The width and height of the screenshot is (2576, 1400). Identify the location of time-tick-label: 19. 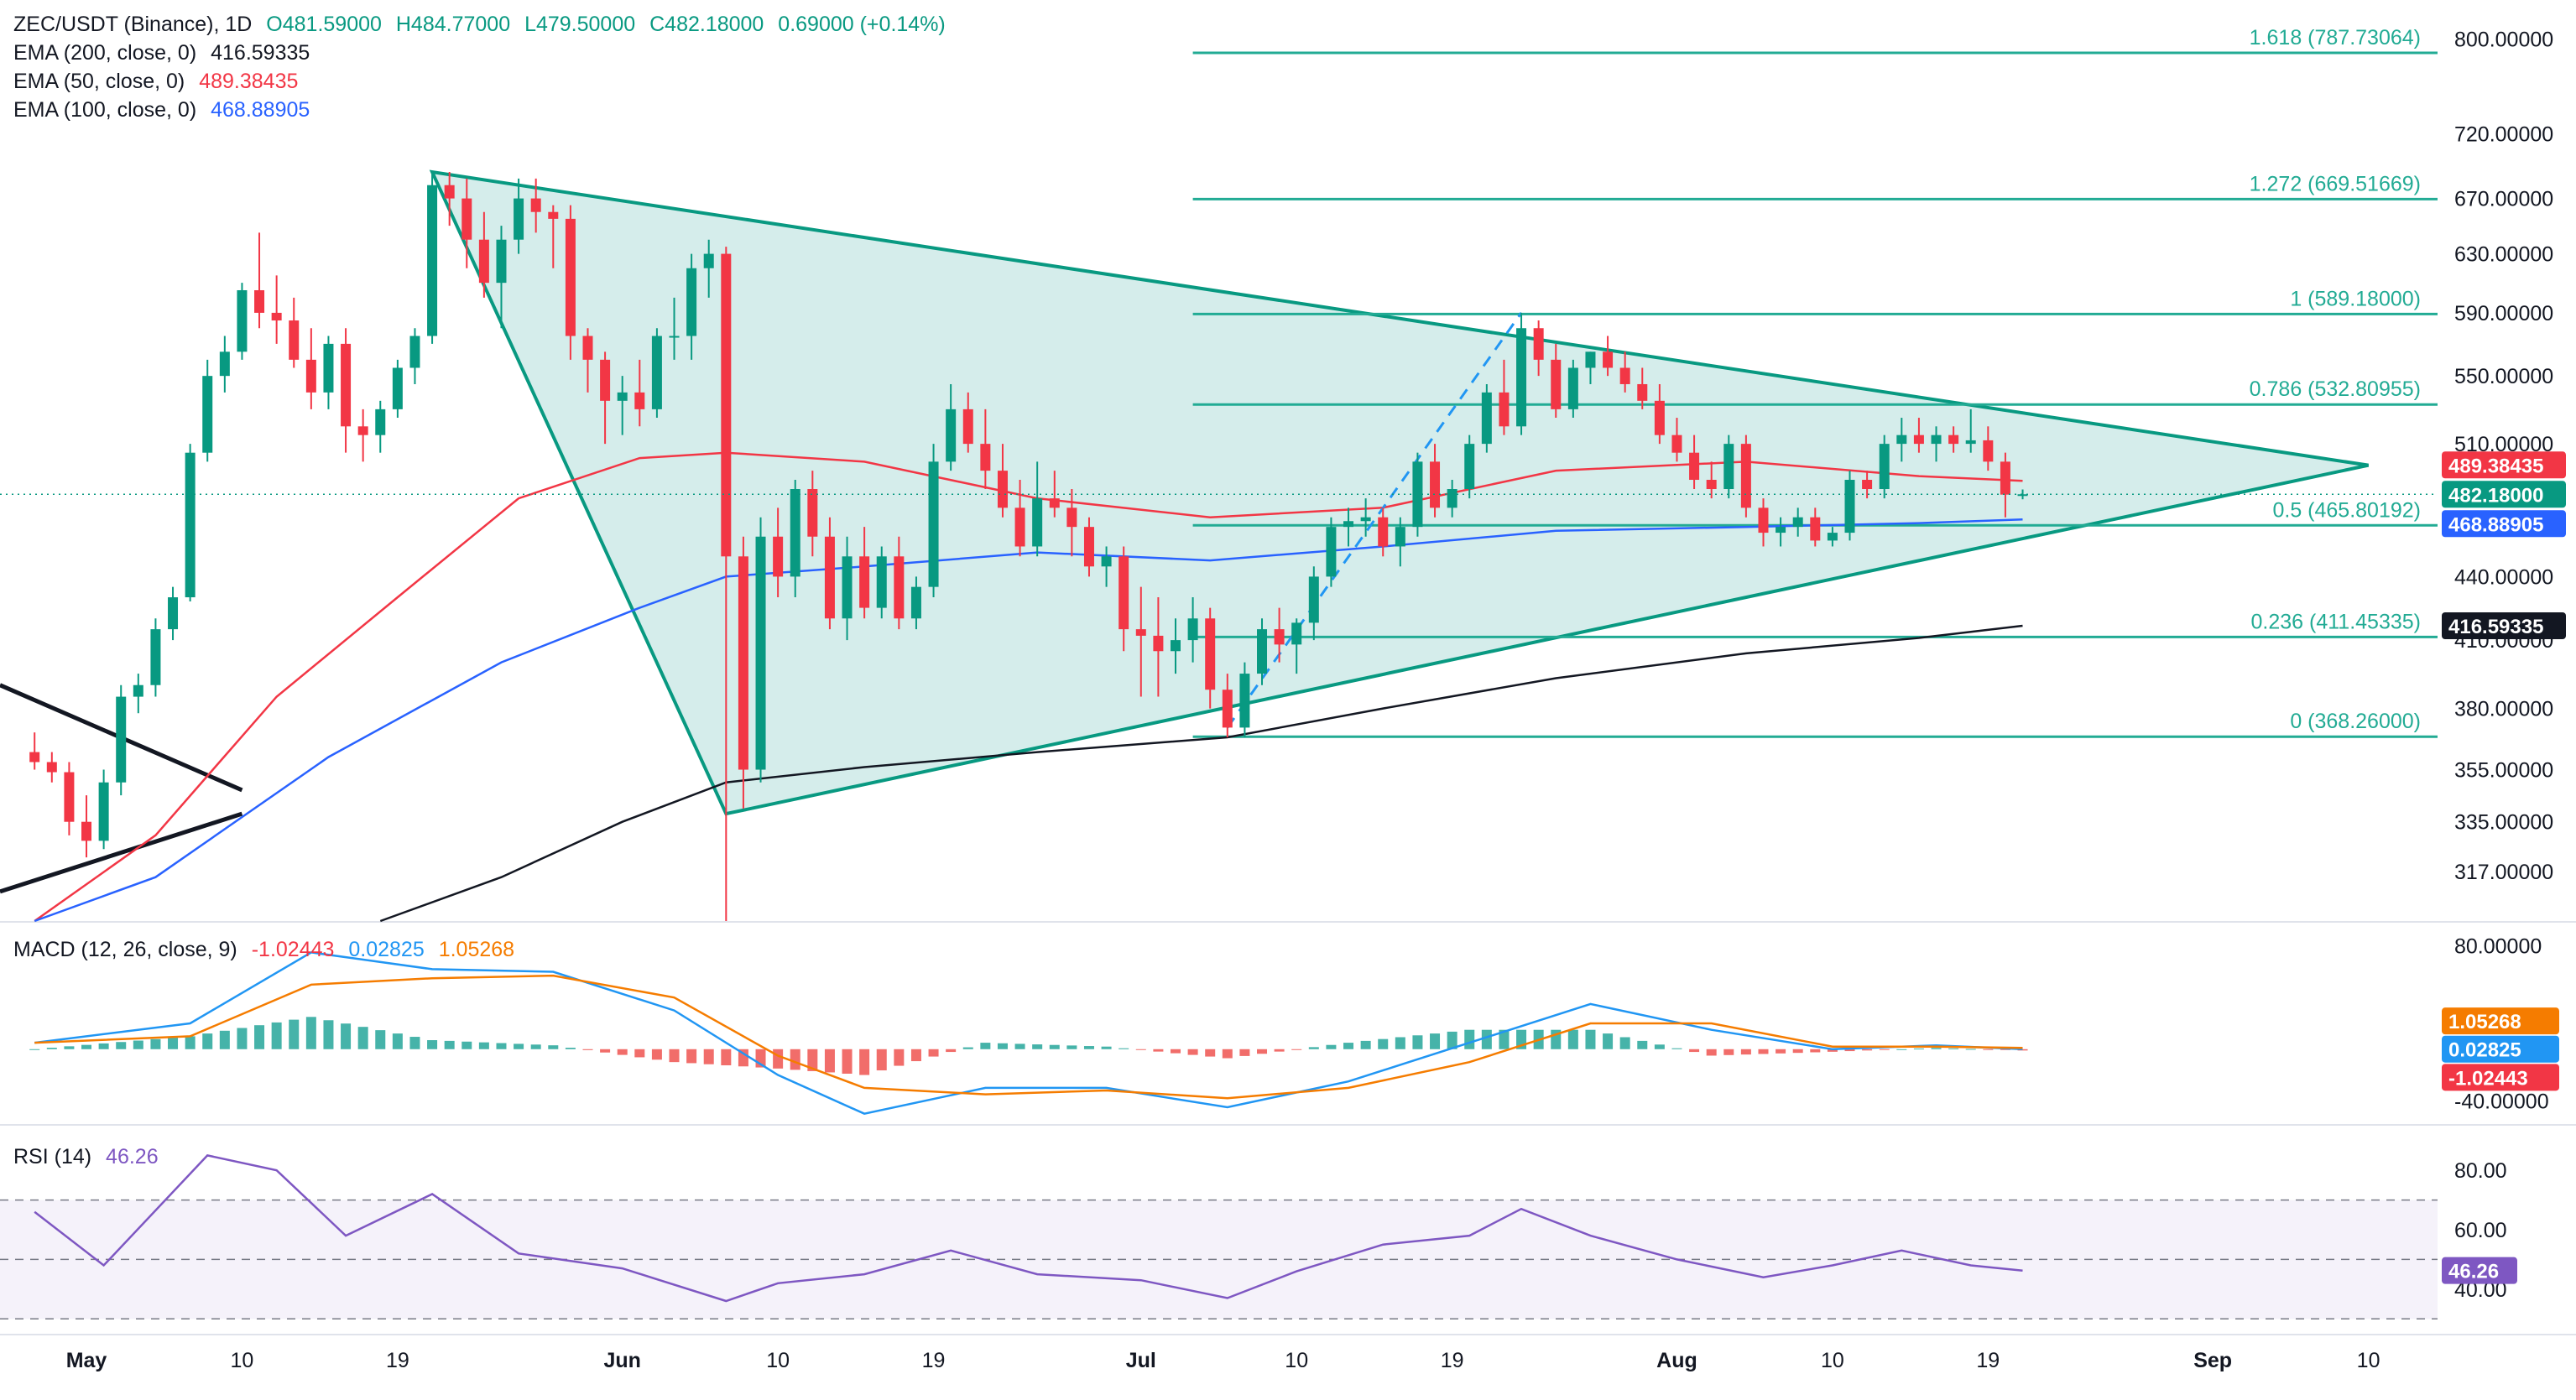
(1988, 1360).